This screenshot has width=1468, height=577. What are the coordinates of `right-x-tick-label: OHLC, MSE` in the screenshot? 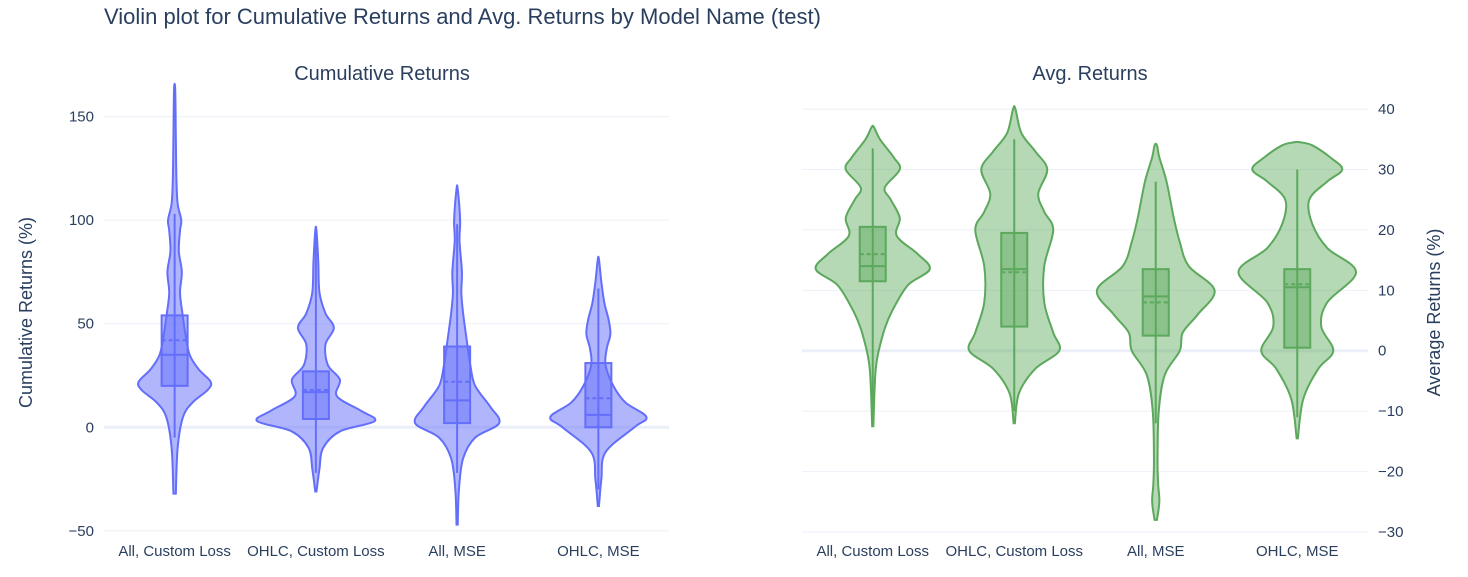 It's located at (1297, 551).